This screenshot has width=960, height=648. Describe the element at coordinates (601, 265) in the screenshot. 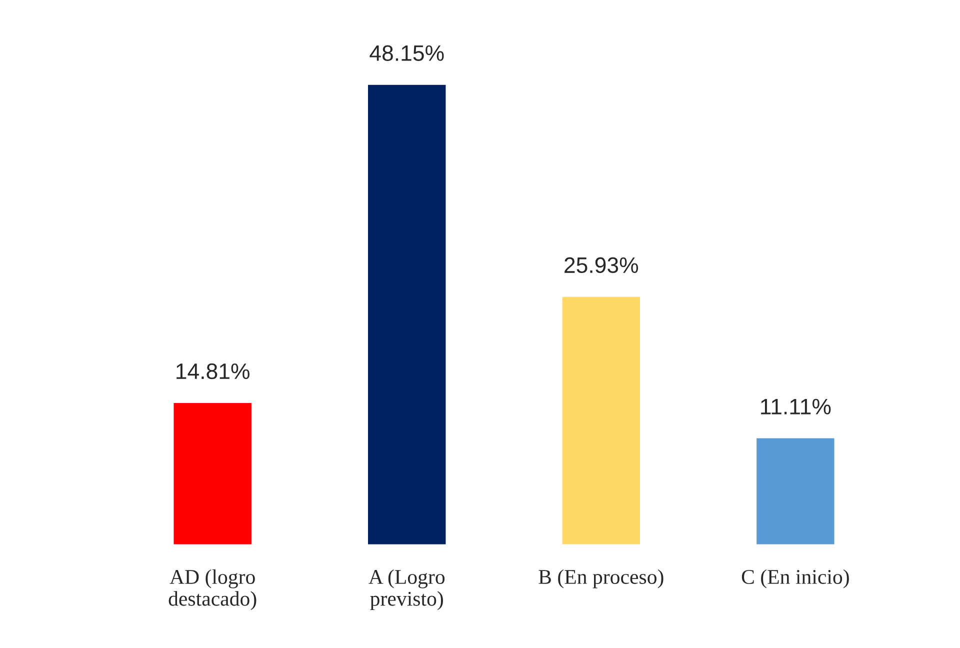

I see `data-label: 25.93%` at that location.